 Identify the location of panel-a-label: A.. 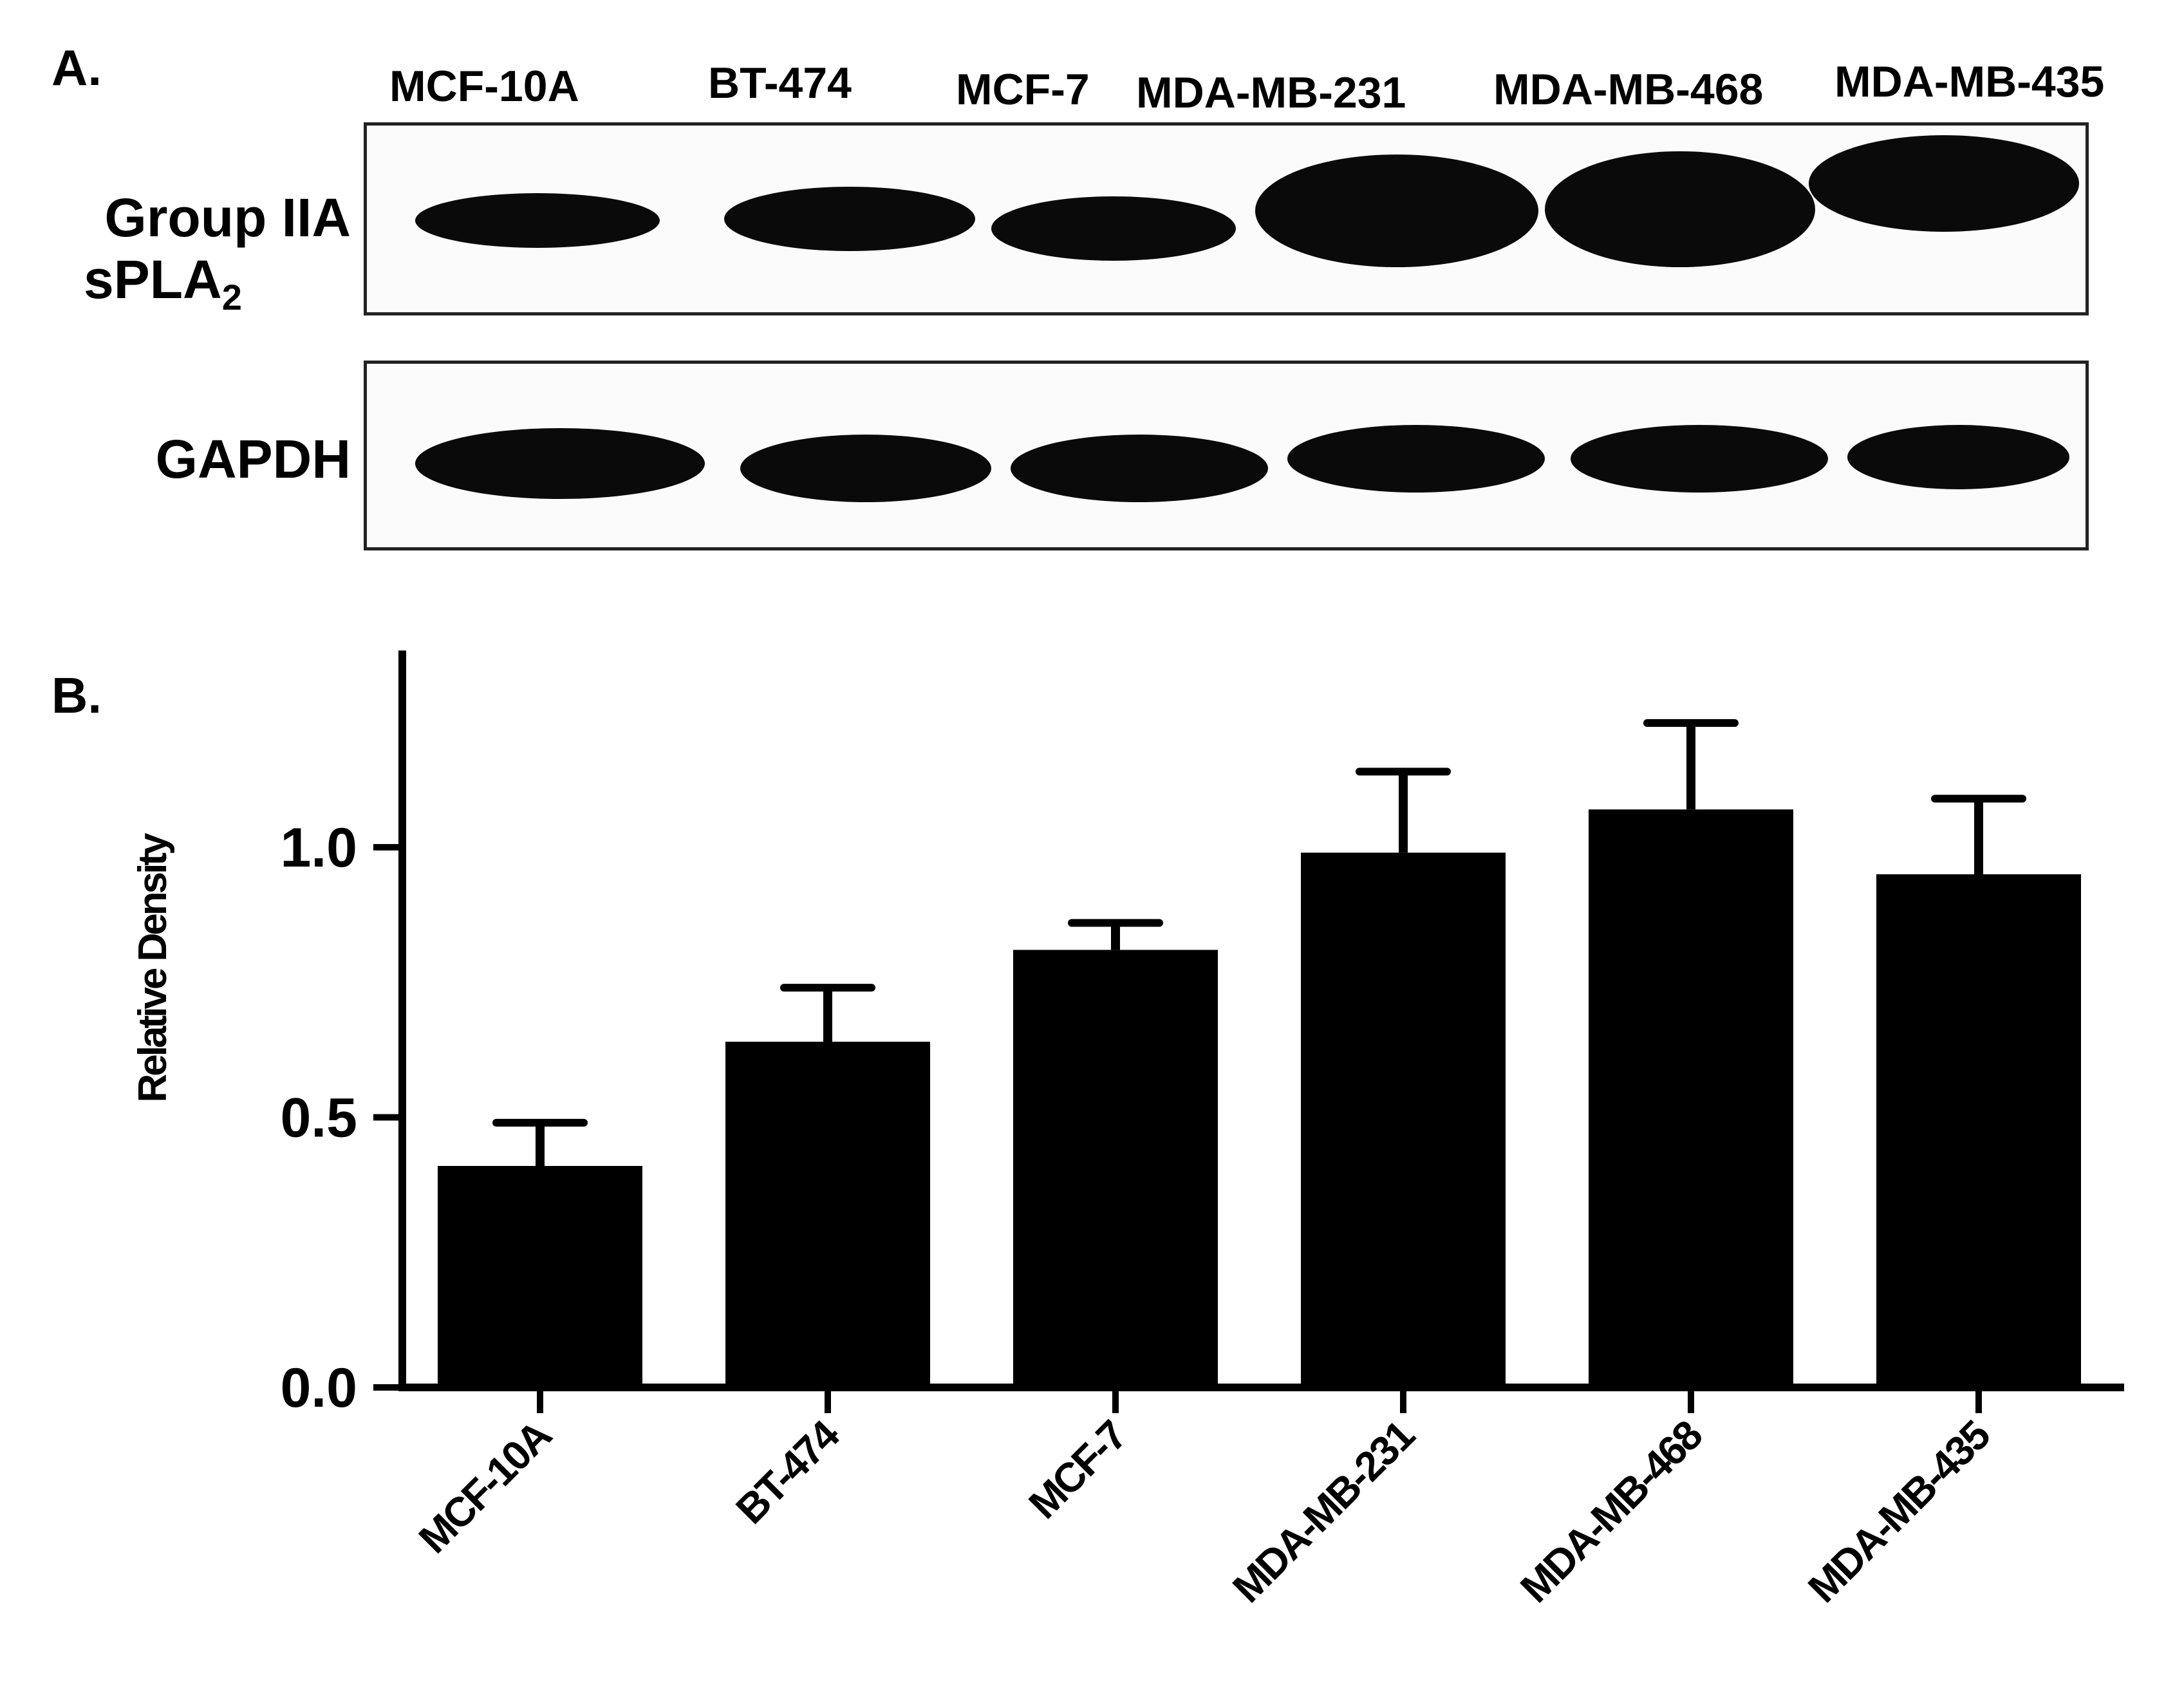
(76, 67).